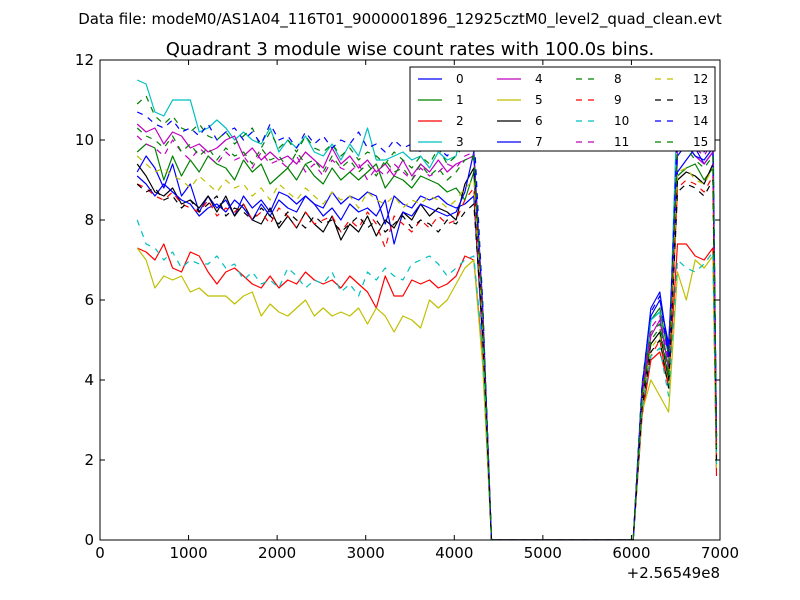  What do you see at coordinates (562, 109) in the screenshot?
I see `legend-box` at bounding box center [562, 109].